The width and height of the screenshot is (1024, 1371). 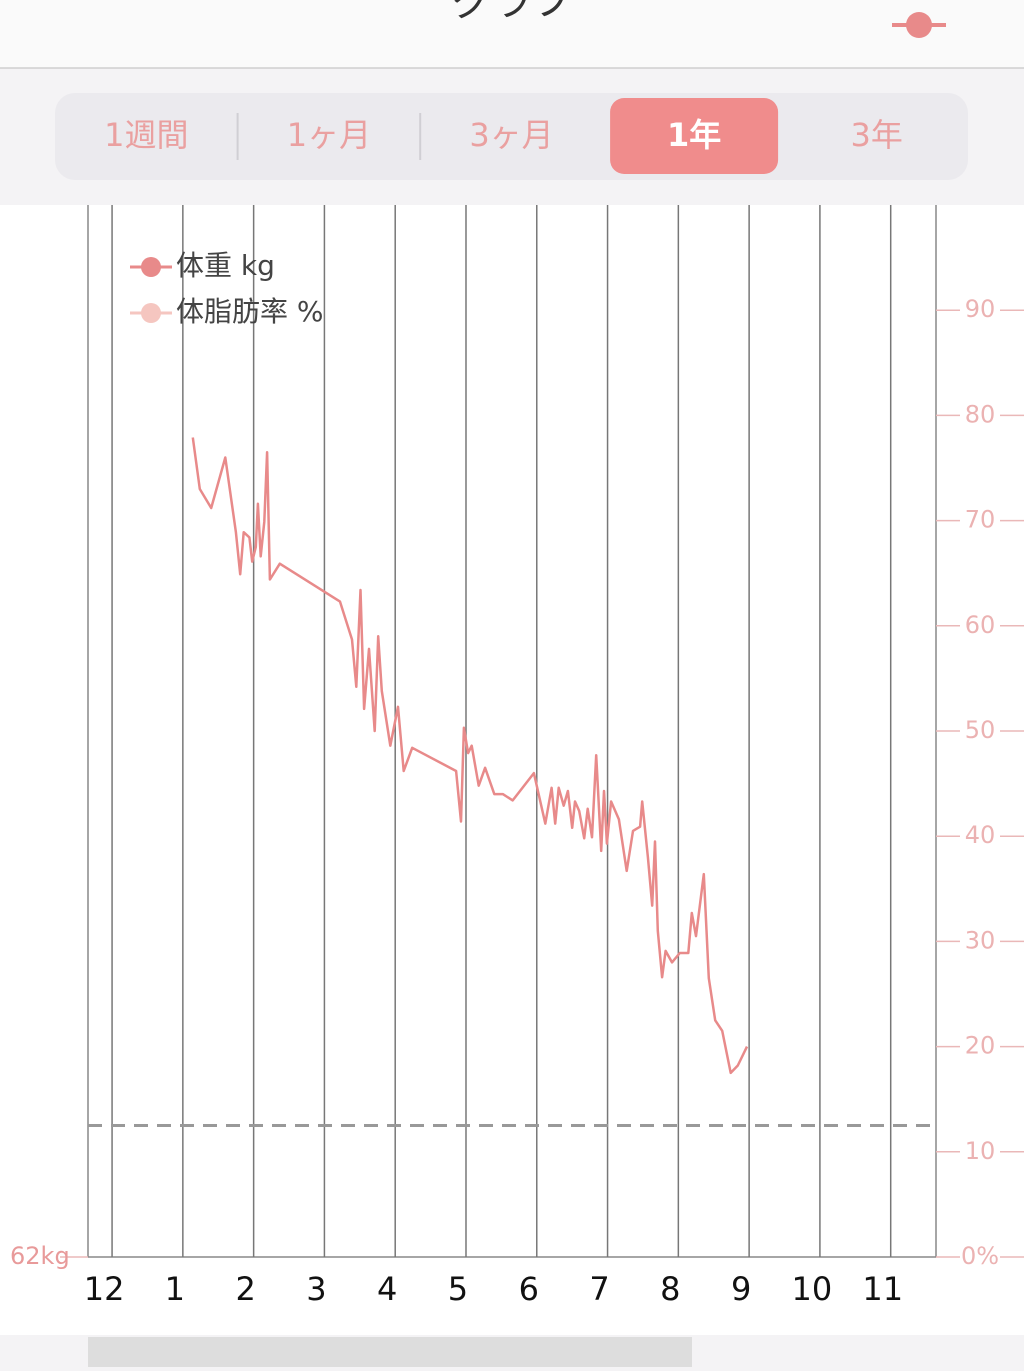 What do you see at coordinates (104, 1289) in the screenshot?
I see `x-tick-label: 12` at bounding box center [104, 1289].